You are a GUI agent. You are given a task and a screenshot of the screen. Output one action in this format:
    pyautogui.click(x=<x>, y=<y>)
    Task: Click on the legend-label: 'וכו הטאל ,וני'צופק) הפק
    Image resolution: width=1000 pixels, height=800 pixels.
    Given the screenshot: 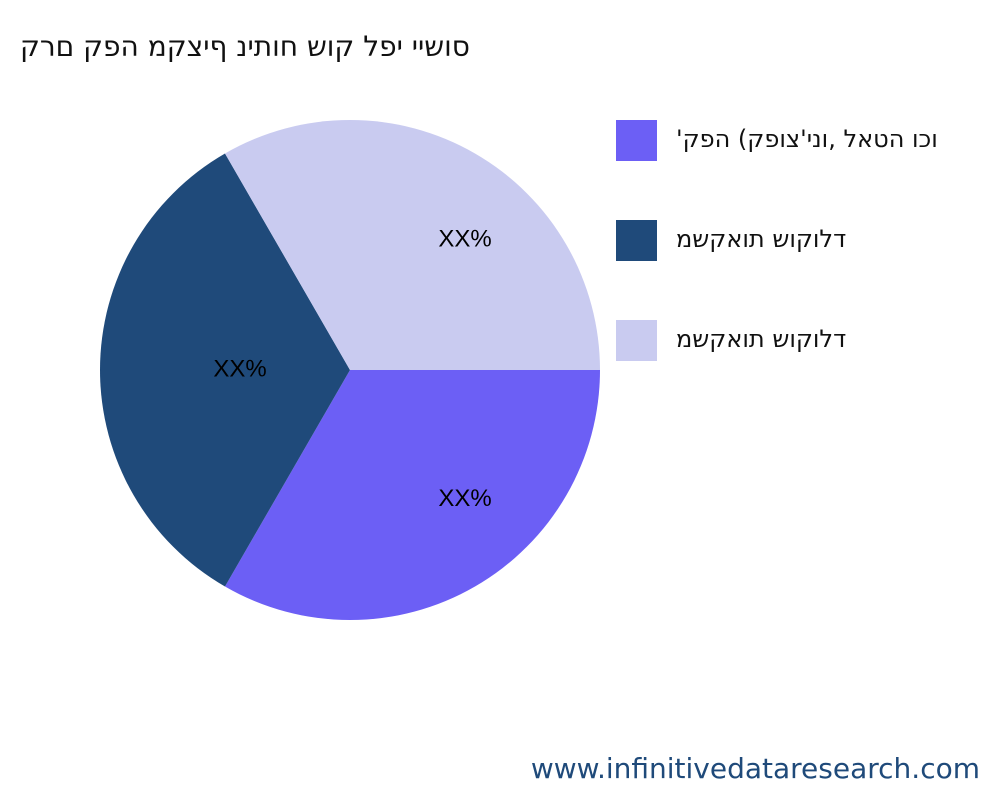 What is the action you would take?
    pyautogui.click(x=807, y=139)
    